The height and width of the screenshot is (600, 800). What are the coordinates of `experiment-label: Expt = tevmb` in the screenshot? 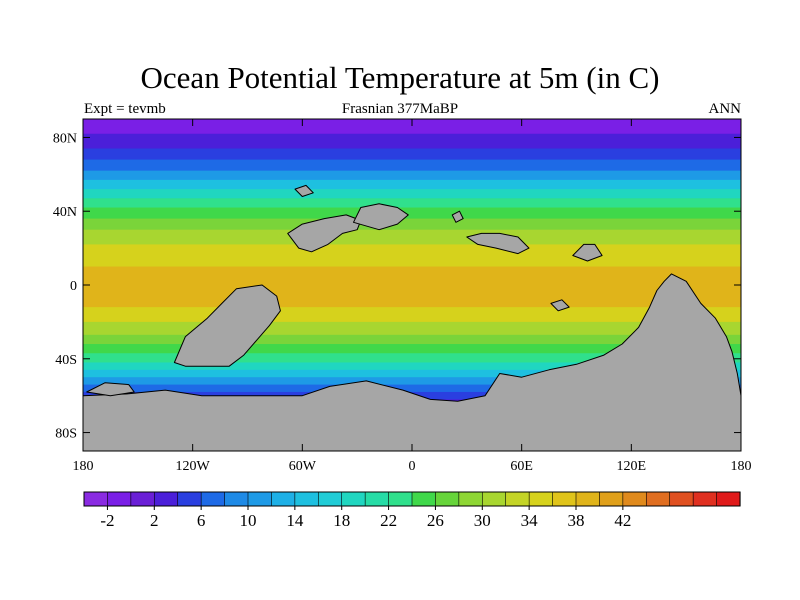 It's located at (125, 109).